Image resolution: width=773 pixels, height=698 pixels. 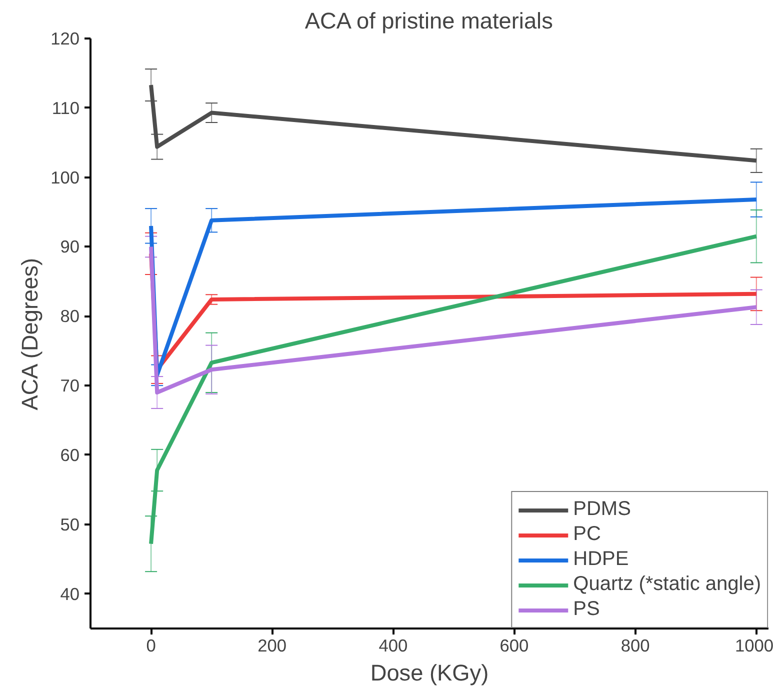 What do you see at coordinates (70, 454) in the screenshot?
I see `y-tick-label: 60` at bounding box center [70, 454].